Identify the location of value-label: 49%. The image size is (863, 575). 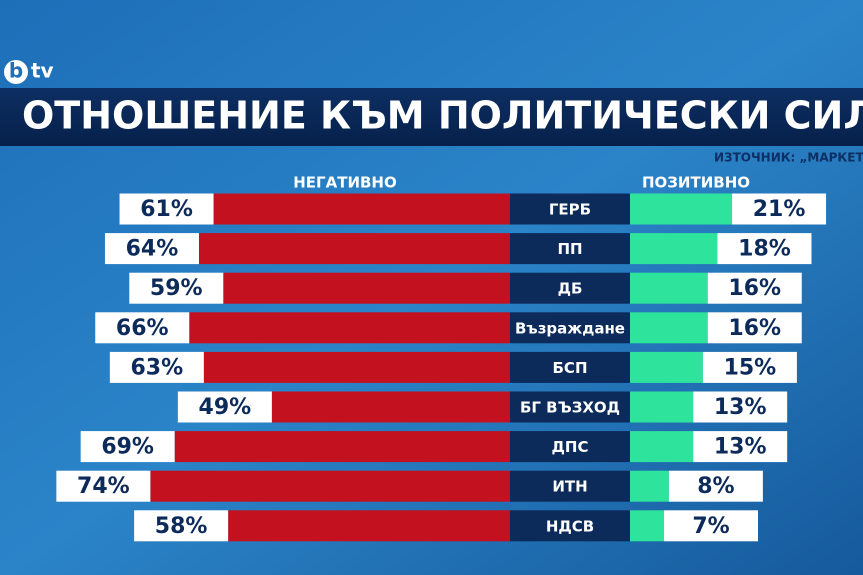
(225, 407).